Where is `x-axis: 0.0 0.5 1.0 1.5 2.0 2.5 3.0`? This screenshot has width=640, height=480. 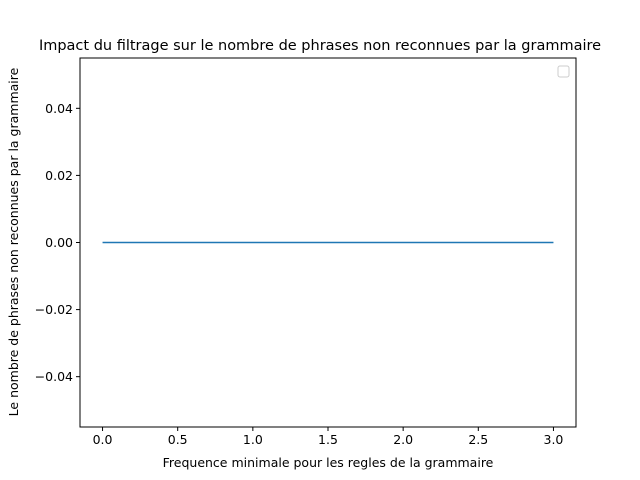 x-axis: 0.0 0.5 1.0 1.5 2.0 2.5 3.0 is located at coordinates (328, 437).